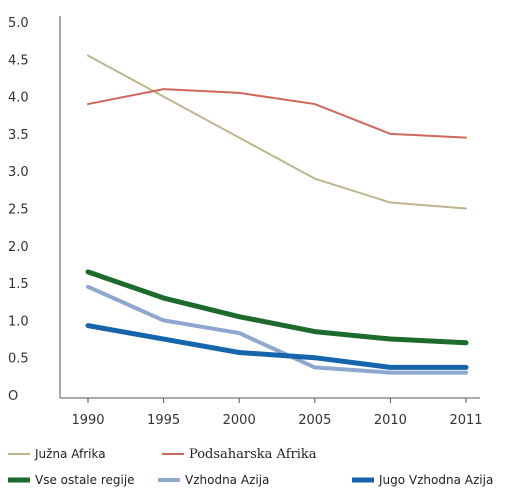 This screenshot has height=492, width=526. I want to click on legend-label: Južna Afrika, so click(70, 454).